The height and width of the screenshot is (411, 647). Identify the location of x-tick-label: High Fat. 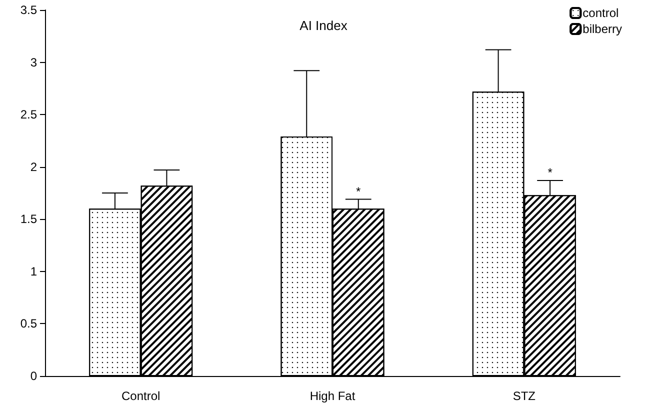
(333, 396).